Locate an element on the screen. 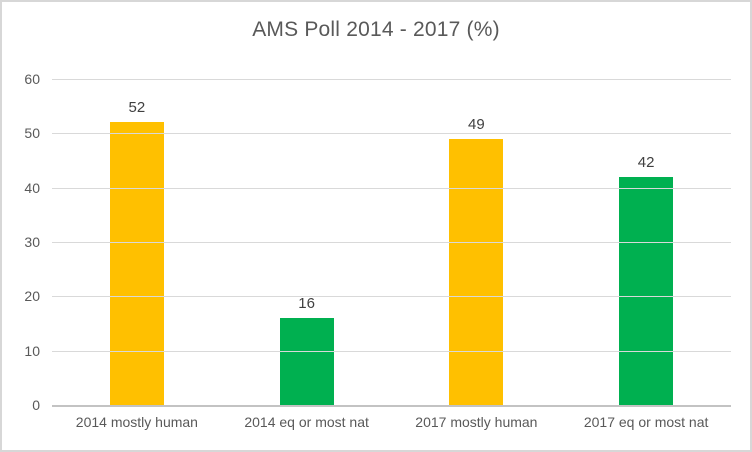 The height and width of the screenshot is (452, 752). bar-value-label: 42 is located at coordinates (646, 162).